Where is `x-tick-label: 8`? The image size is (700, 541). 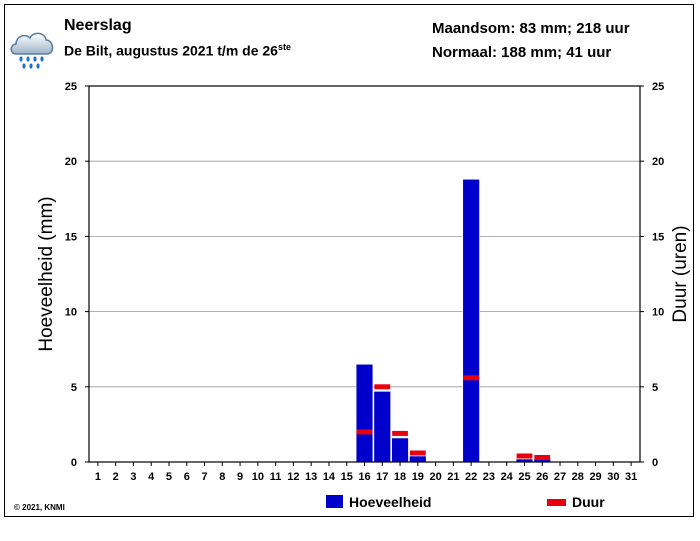
x-tick-label: 8 is located at coordinates (222, 477).